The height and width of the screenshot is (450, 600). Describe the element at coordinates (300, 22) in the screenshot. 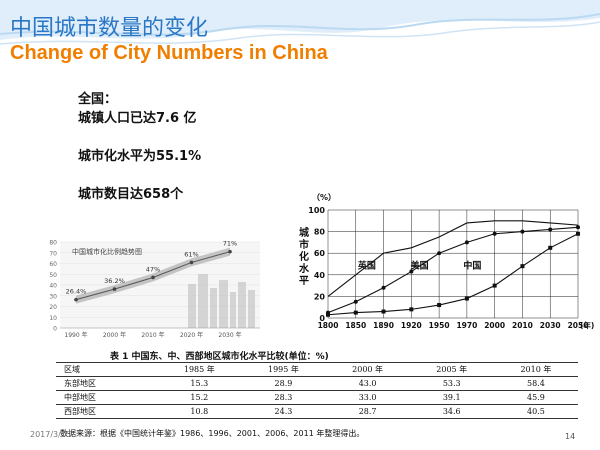

I see `header-wave-decoration` at that location.